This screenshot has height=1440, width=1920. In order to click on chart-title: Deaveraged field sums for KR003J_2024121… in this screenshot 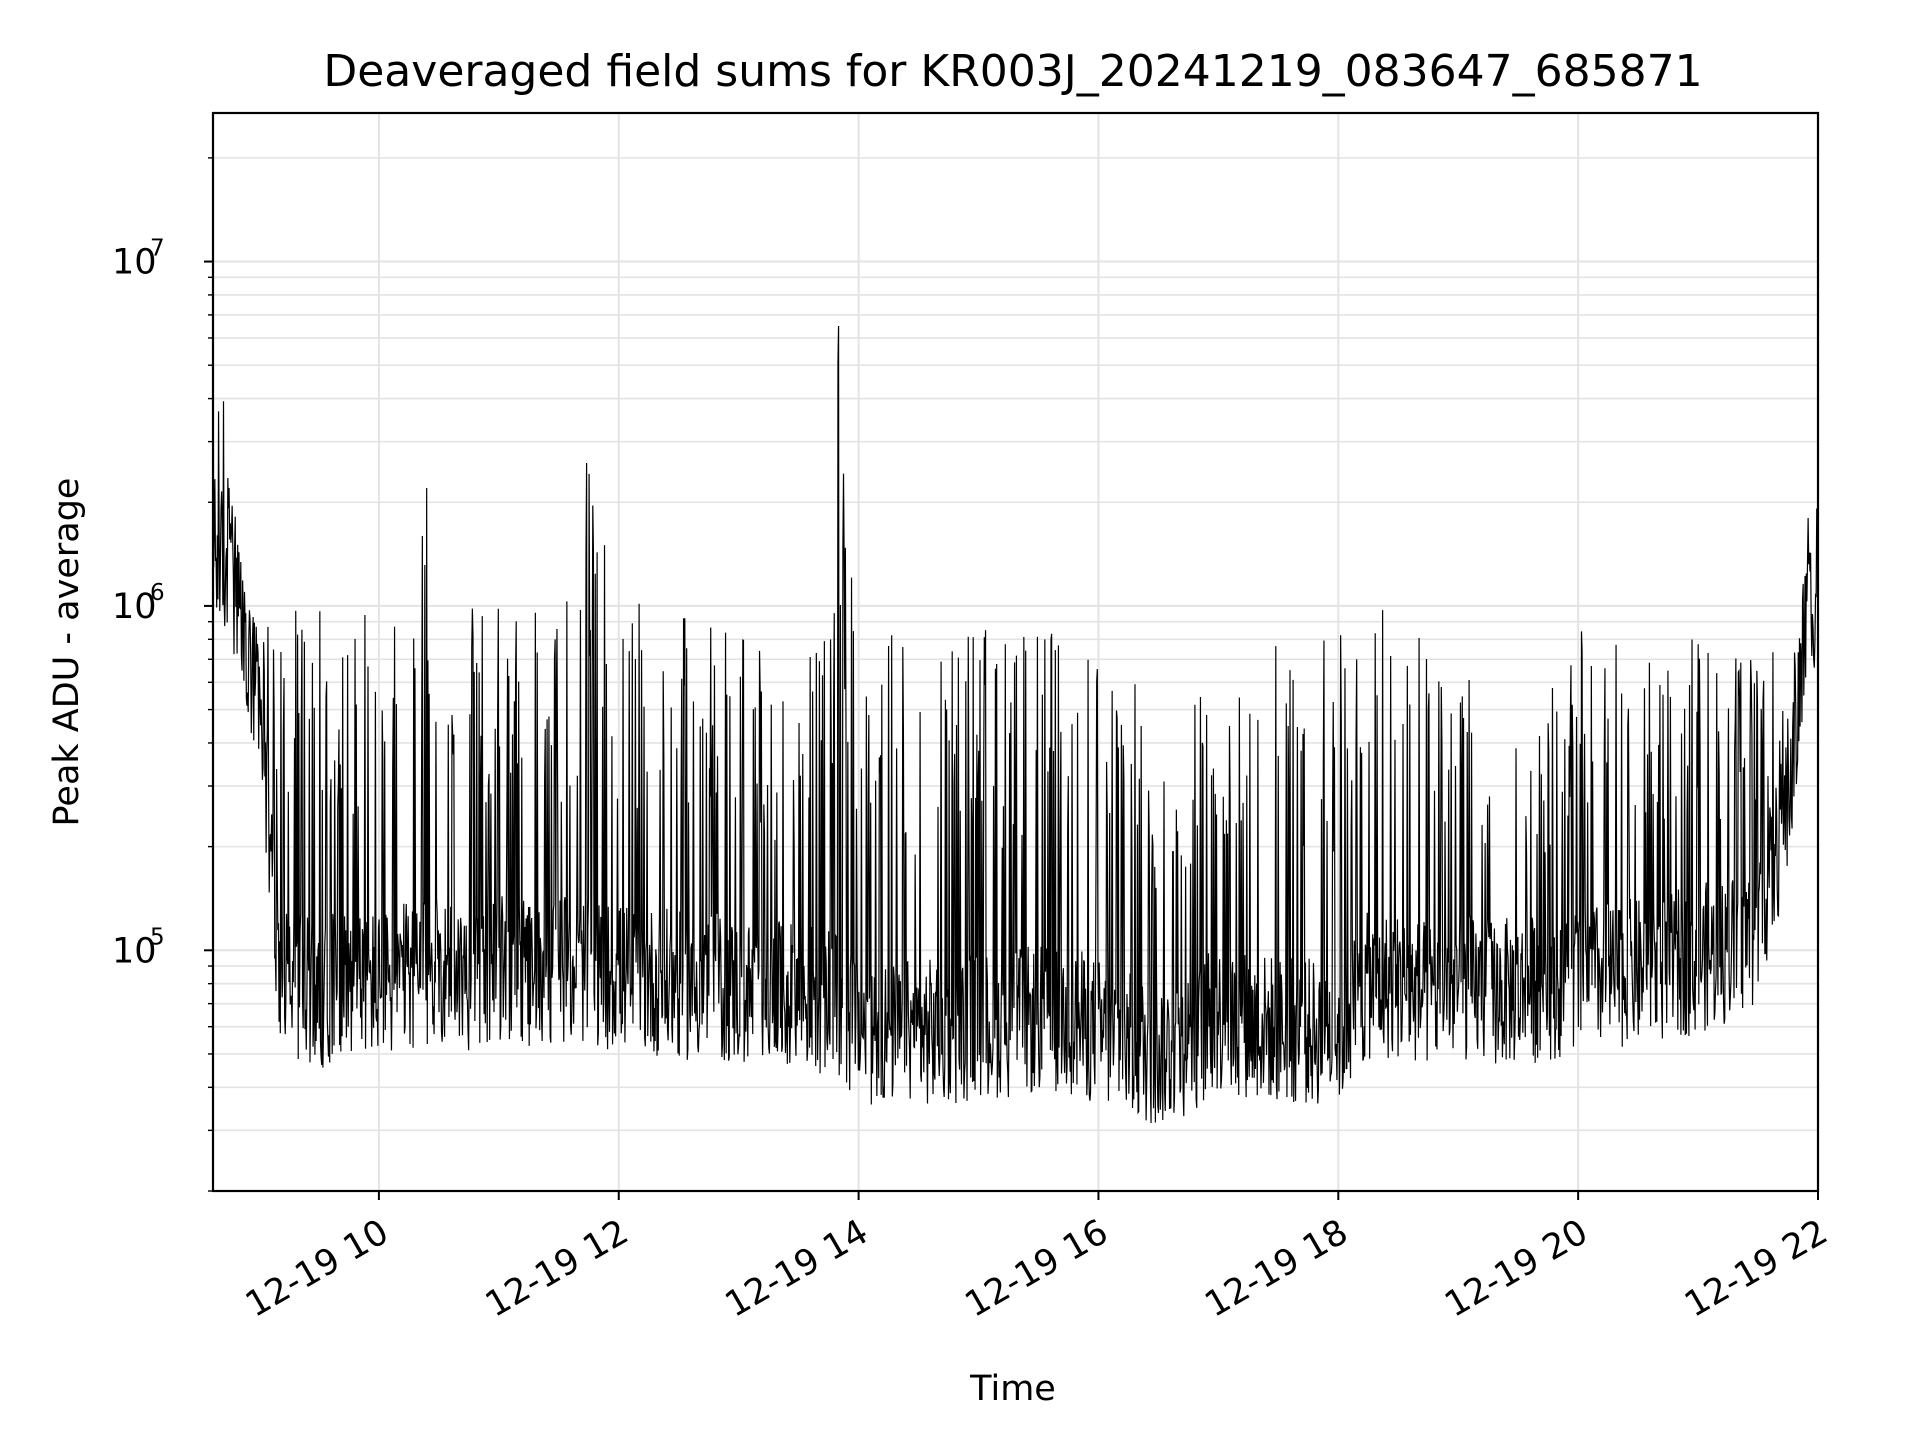, I will do `click(1012, 71)`.